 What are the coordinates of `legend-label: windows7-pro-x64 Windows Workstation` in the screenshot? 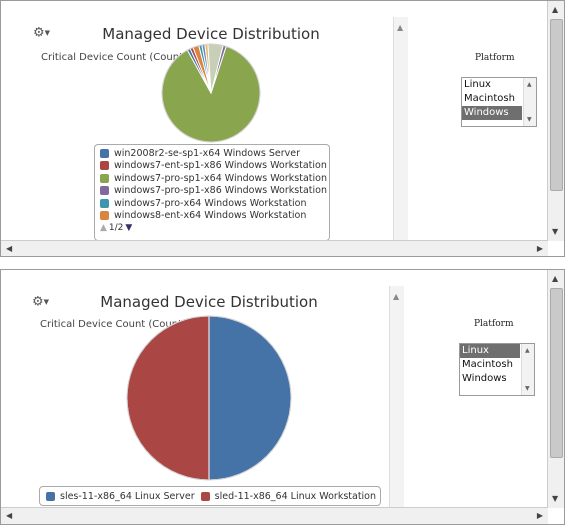 It's located at (210, 203).